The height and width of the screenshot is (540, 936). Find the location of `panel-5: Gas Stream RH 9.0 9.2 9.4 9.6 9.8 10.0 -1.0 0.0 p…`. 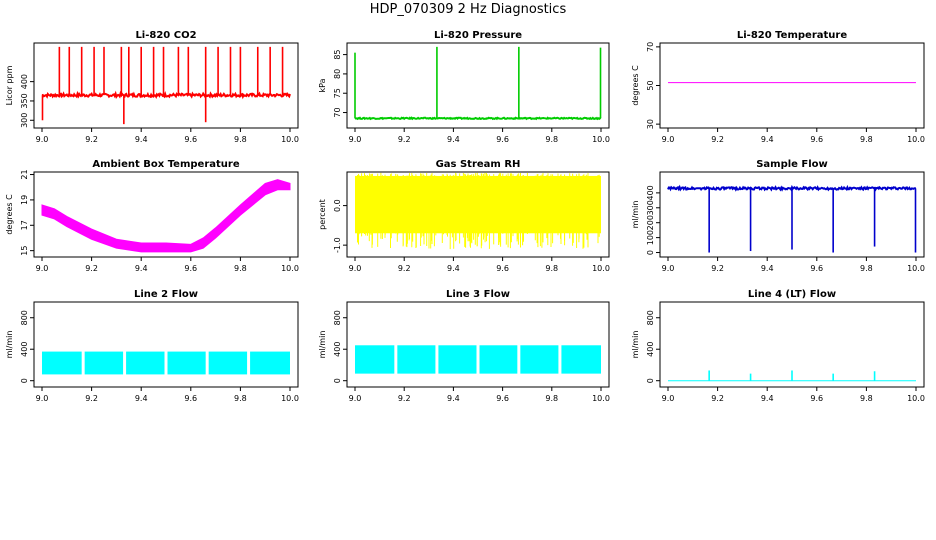

panel-5: Gas Stream RH 9.0 9.2 9.4 9.6 9.8 10.0 -1.0 0.0 p… is located at coordinates (464, 216).